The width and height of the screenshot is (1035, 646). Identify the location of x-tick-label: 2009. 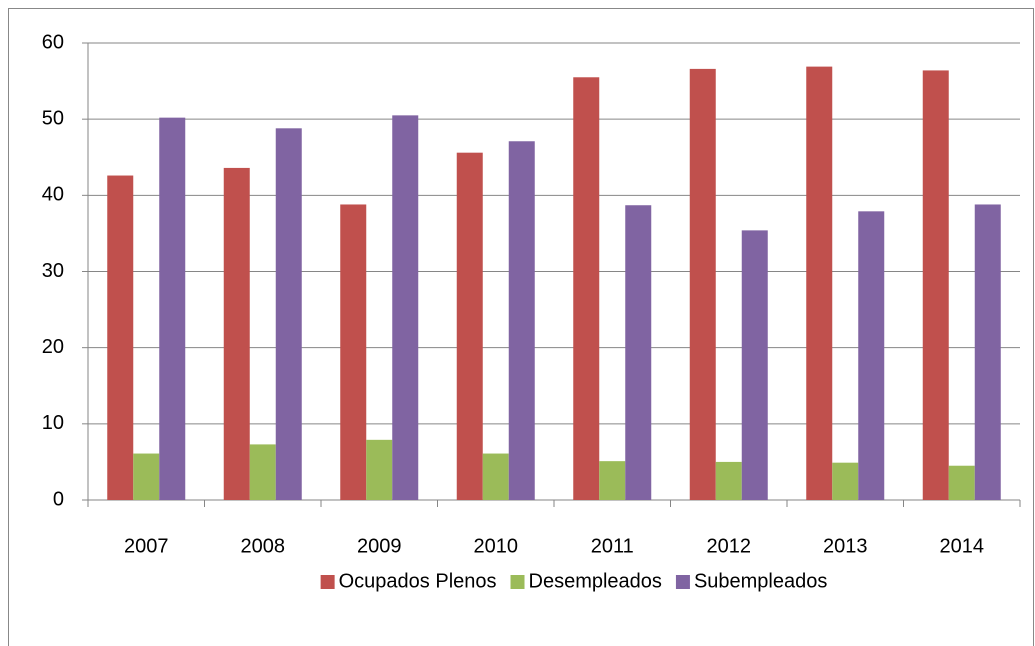
(379, 546).